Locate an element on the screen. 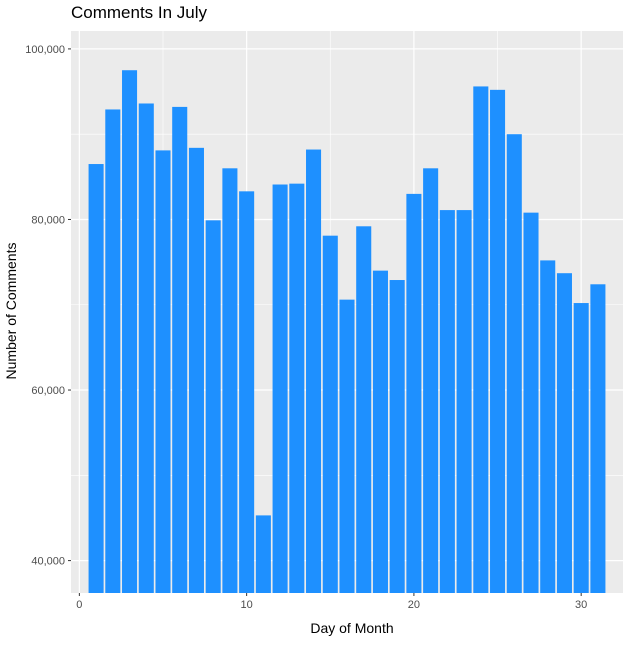 The width and height of the screenshot is (640, 646). y-axis: 40,000 60,000 80,000 100,000 is located at coordinates (48, 306).